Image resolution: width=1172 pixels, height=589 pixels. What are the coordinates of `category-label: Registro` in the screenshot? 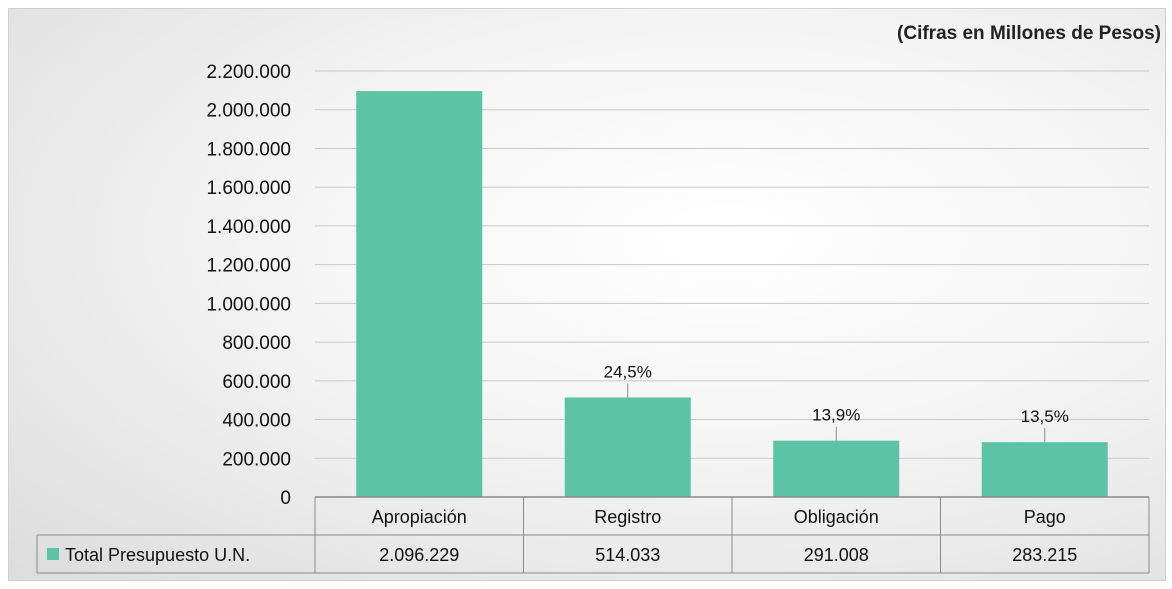 It's located at (627, 517).